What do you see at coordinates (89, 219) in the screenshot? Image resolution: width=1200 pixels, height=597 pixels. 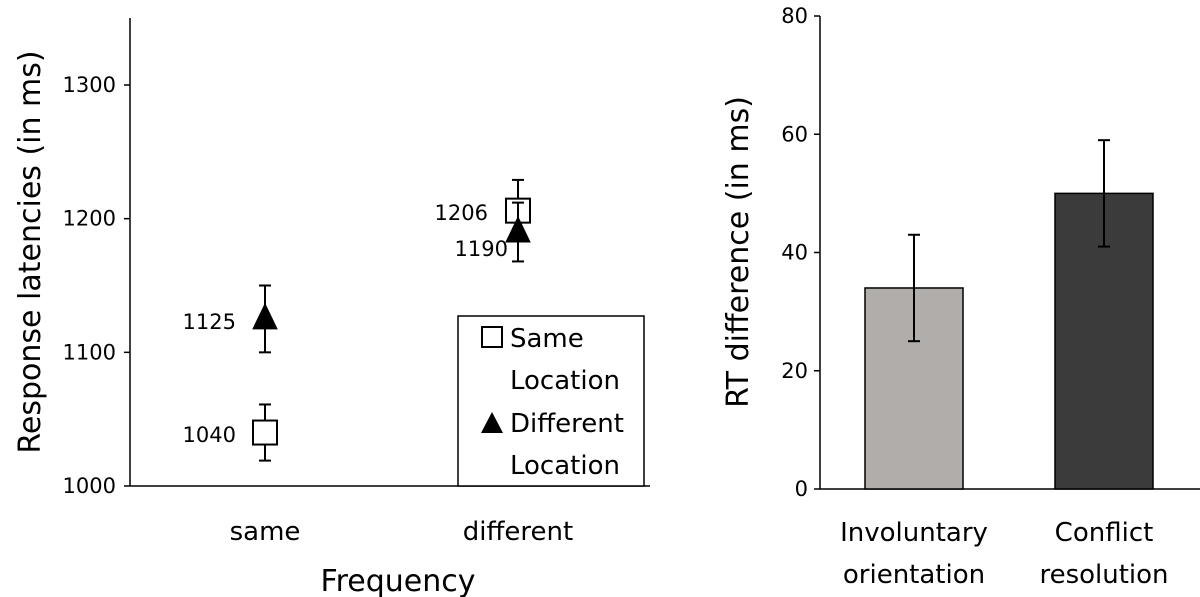 I see `y-tick-label: 1200` at bounding box center [89, 219].